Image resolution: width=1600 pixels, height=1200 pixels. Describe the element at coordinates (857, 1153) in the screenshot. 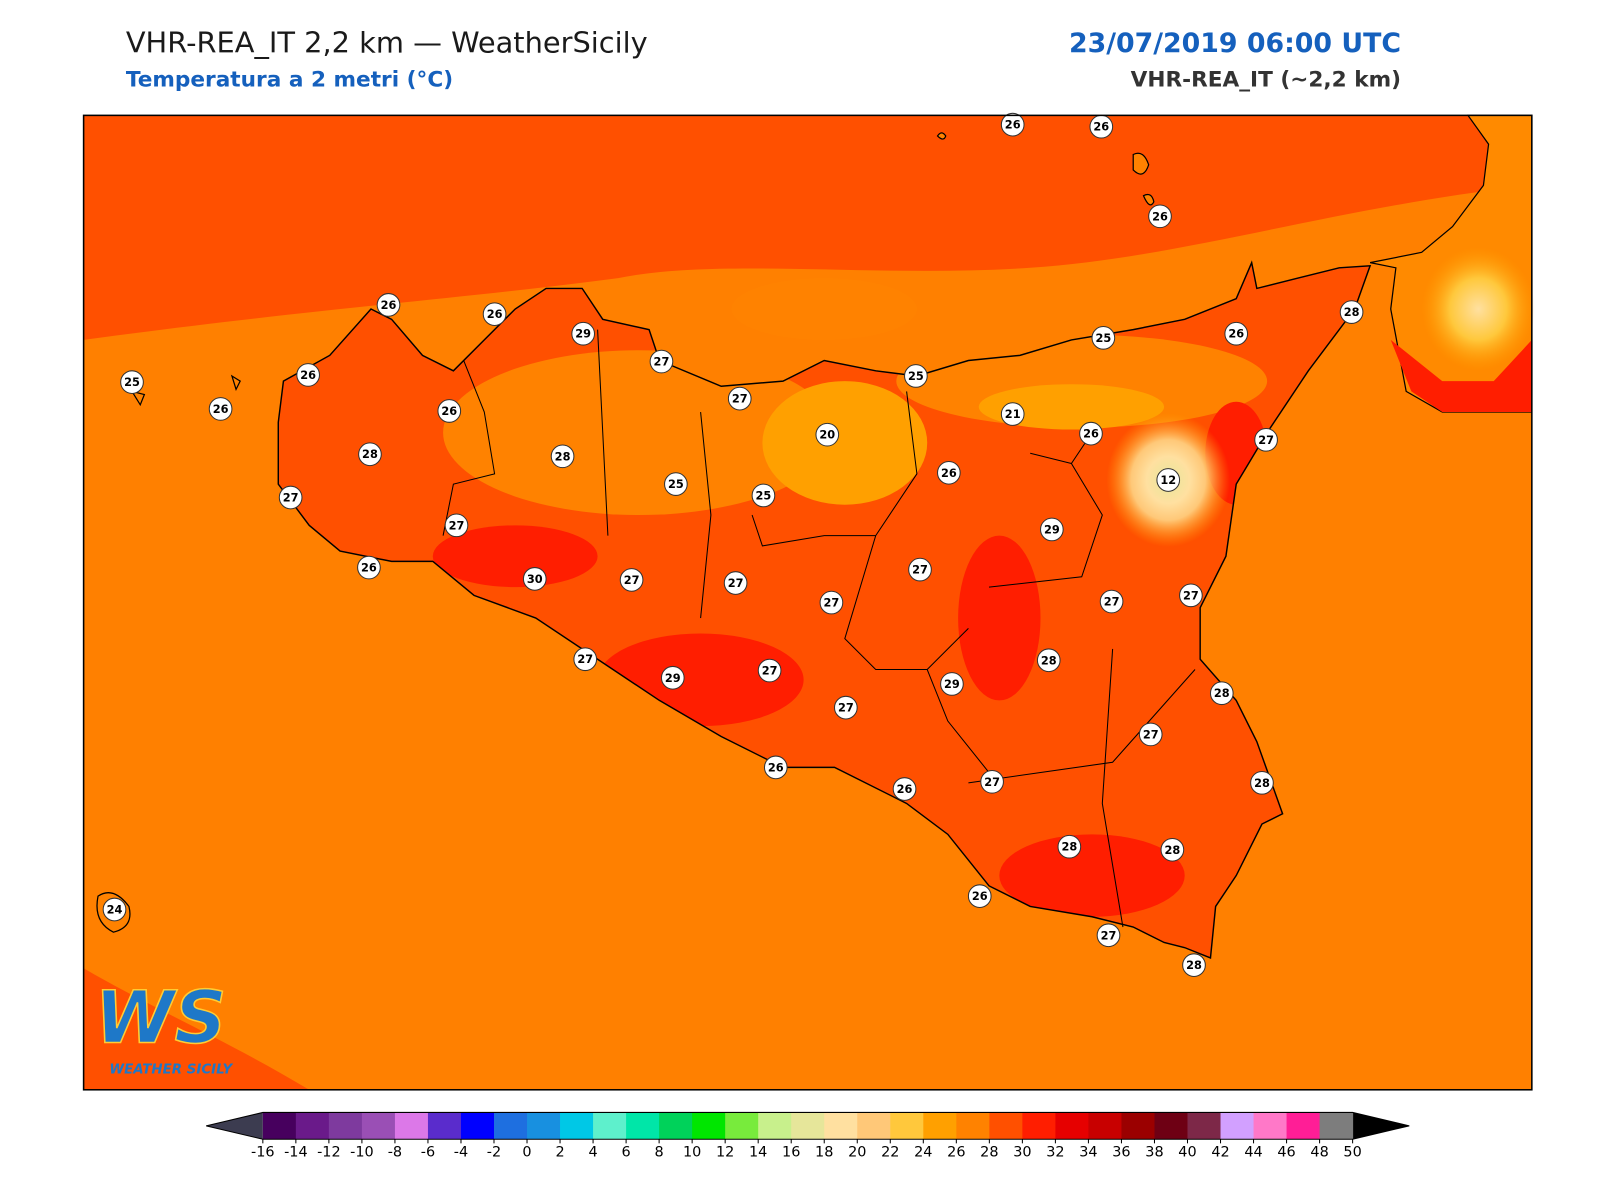

I see `colorbar-tick-label: 20` at that location.